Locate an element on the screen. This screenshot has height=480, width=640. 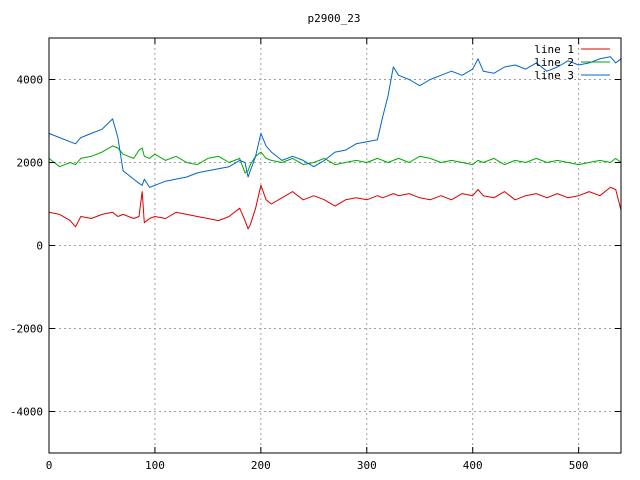
legend-label: line 3 is located at coordinates (554, 75).